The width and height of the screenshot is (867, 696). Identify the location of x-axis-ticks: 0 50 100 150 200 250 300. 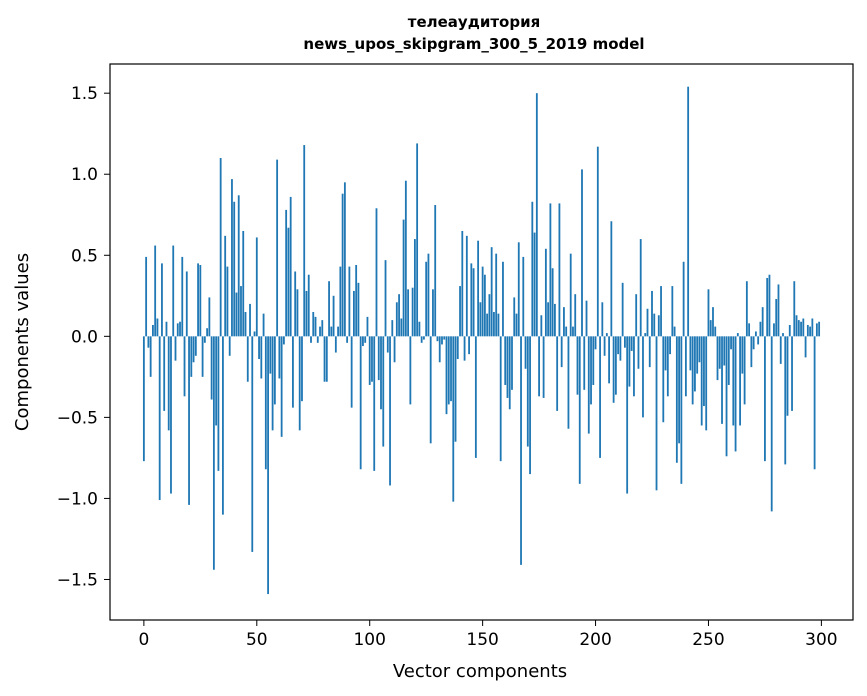
(488, 635).